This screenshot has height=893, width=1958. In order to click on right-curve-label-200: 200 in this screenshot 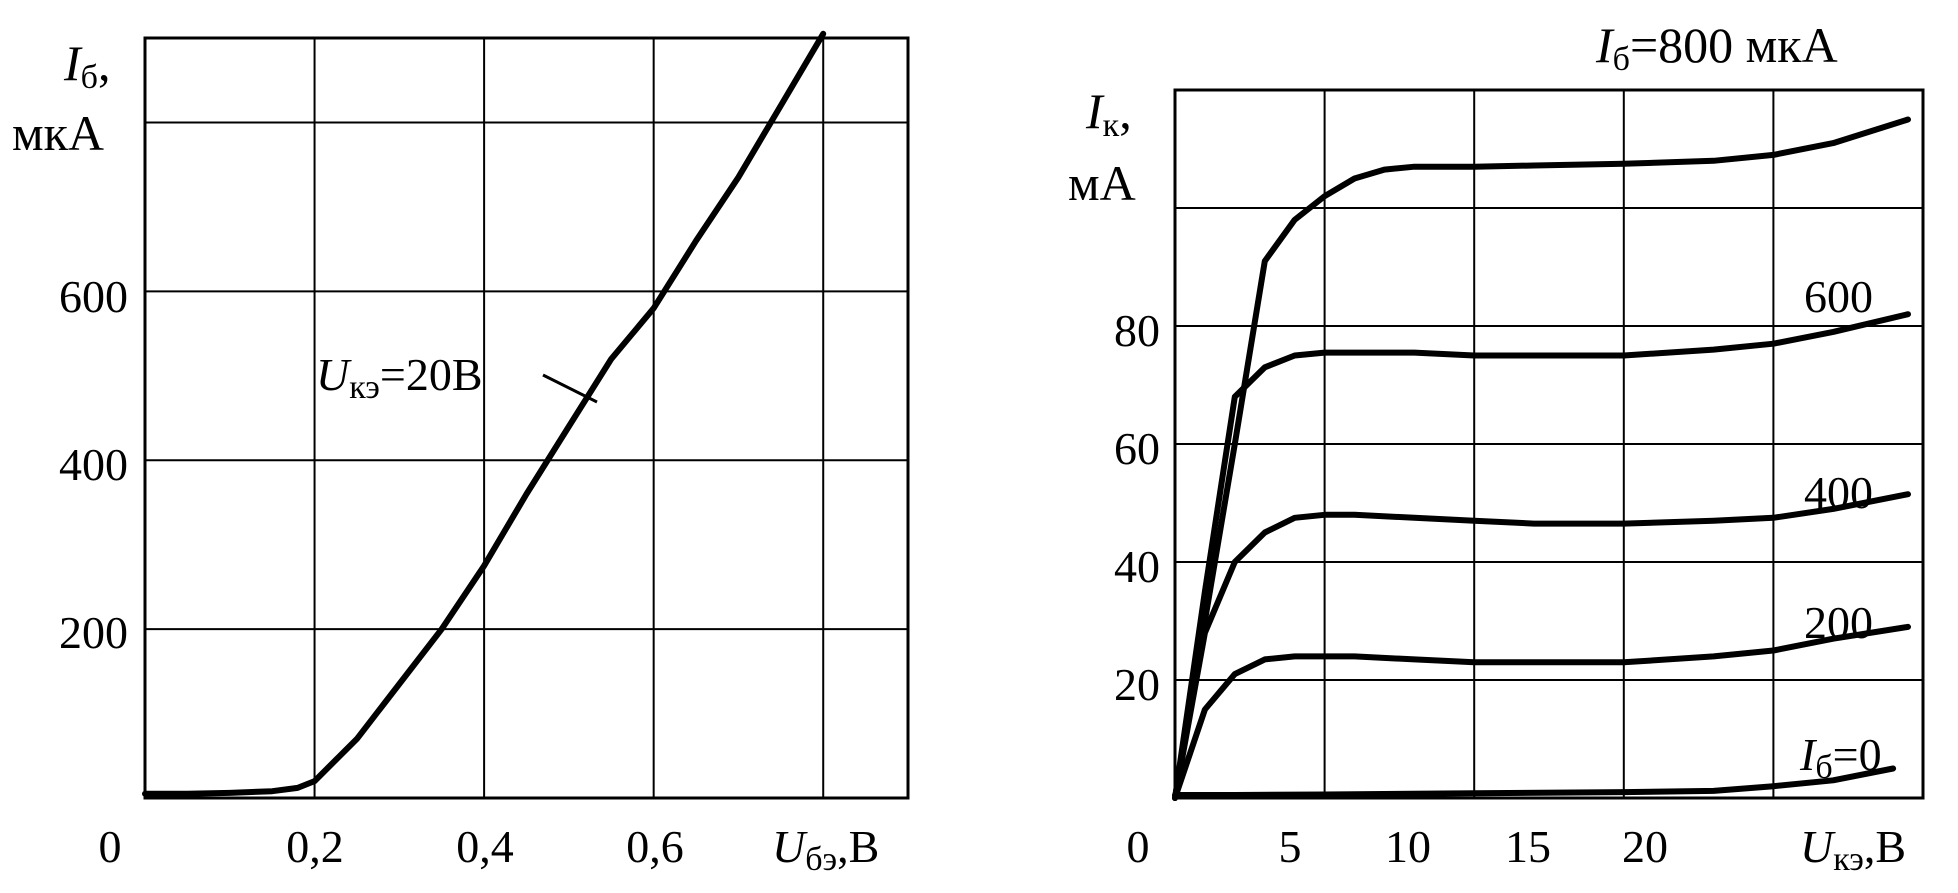, I will do `click(1838, 622)`.